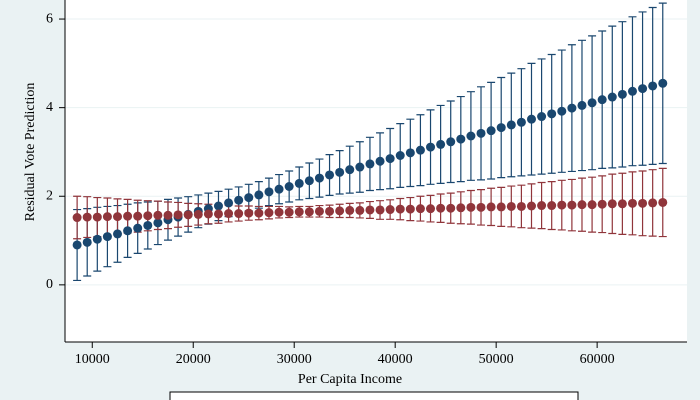 The image size is (700, 400). Describe the element at coordinates (193, 359) in the screenshot. I see `x-tick-label: 20000` at that location.